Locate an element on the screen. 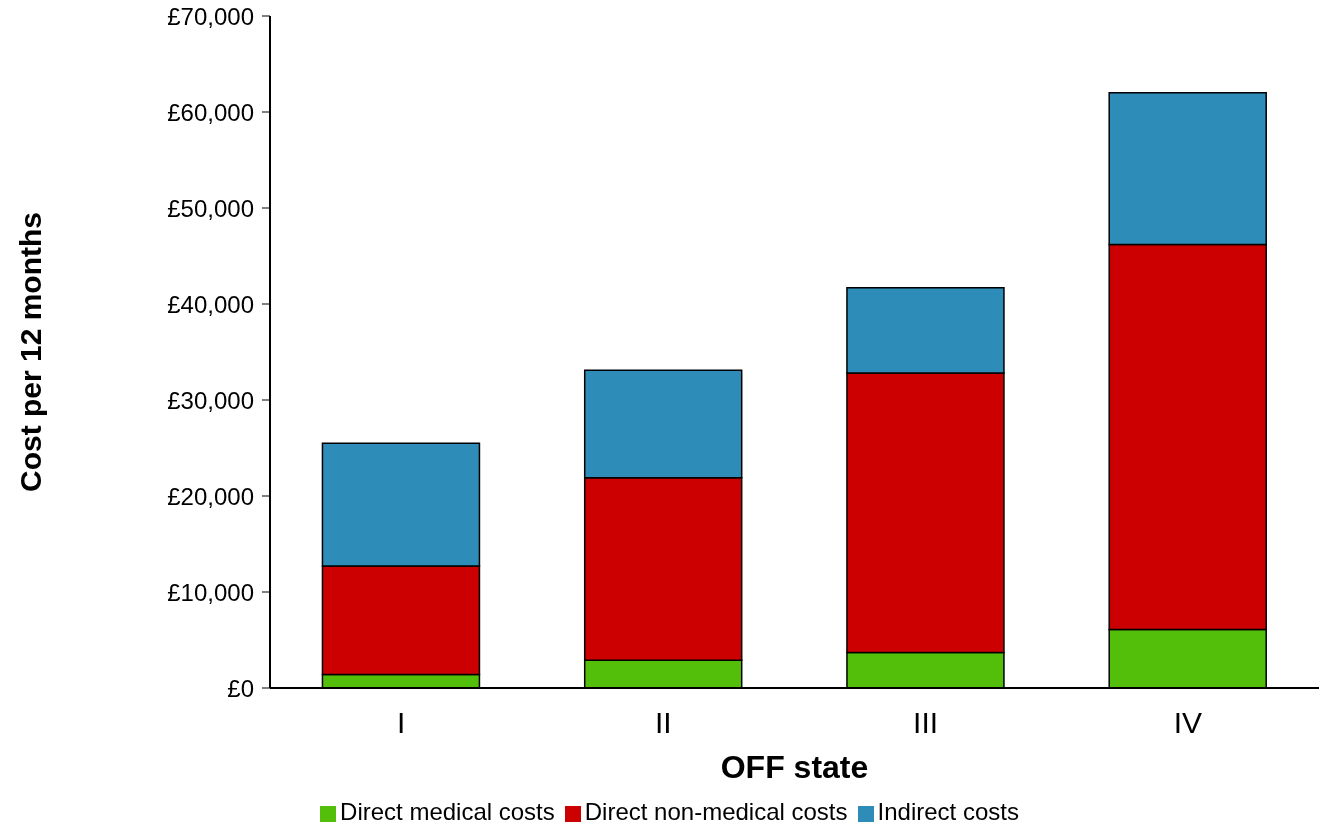 The width and height of the screenshot is (1319, 834). y-tick-label: £50,000 is located at coordinates (210, 208).